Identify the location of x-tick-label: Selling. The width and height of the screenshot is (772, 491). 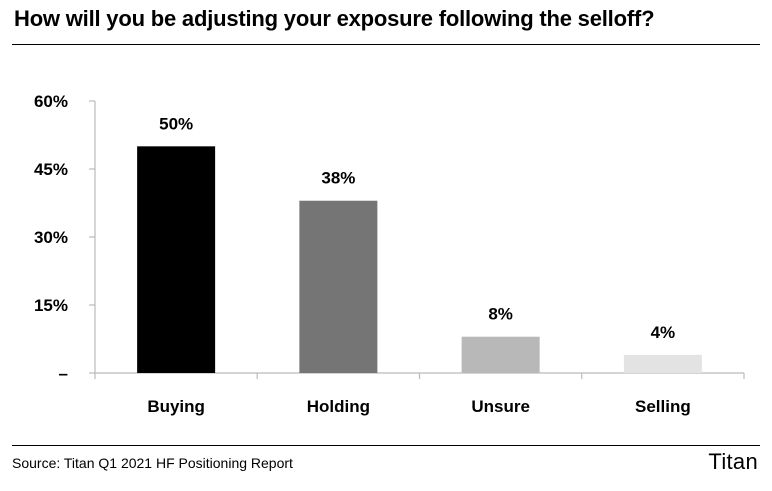
(663, 406).